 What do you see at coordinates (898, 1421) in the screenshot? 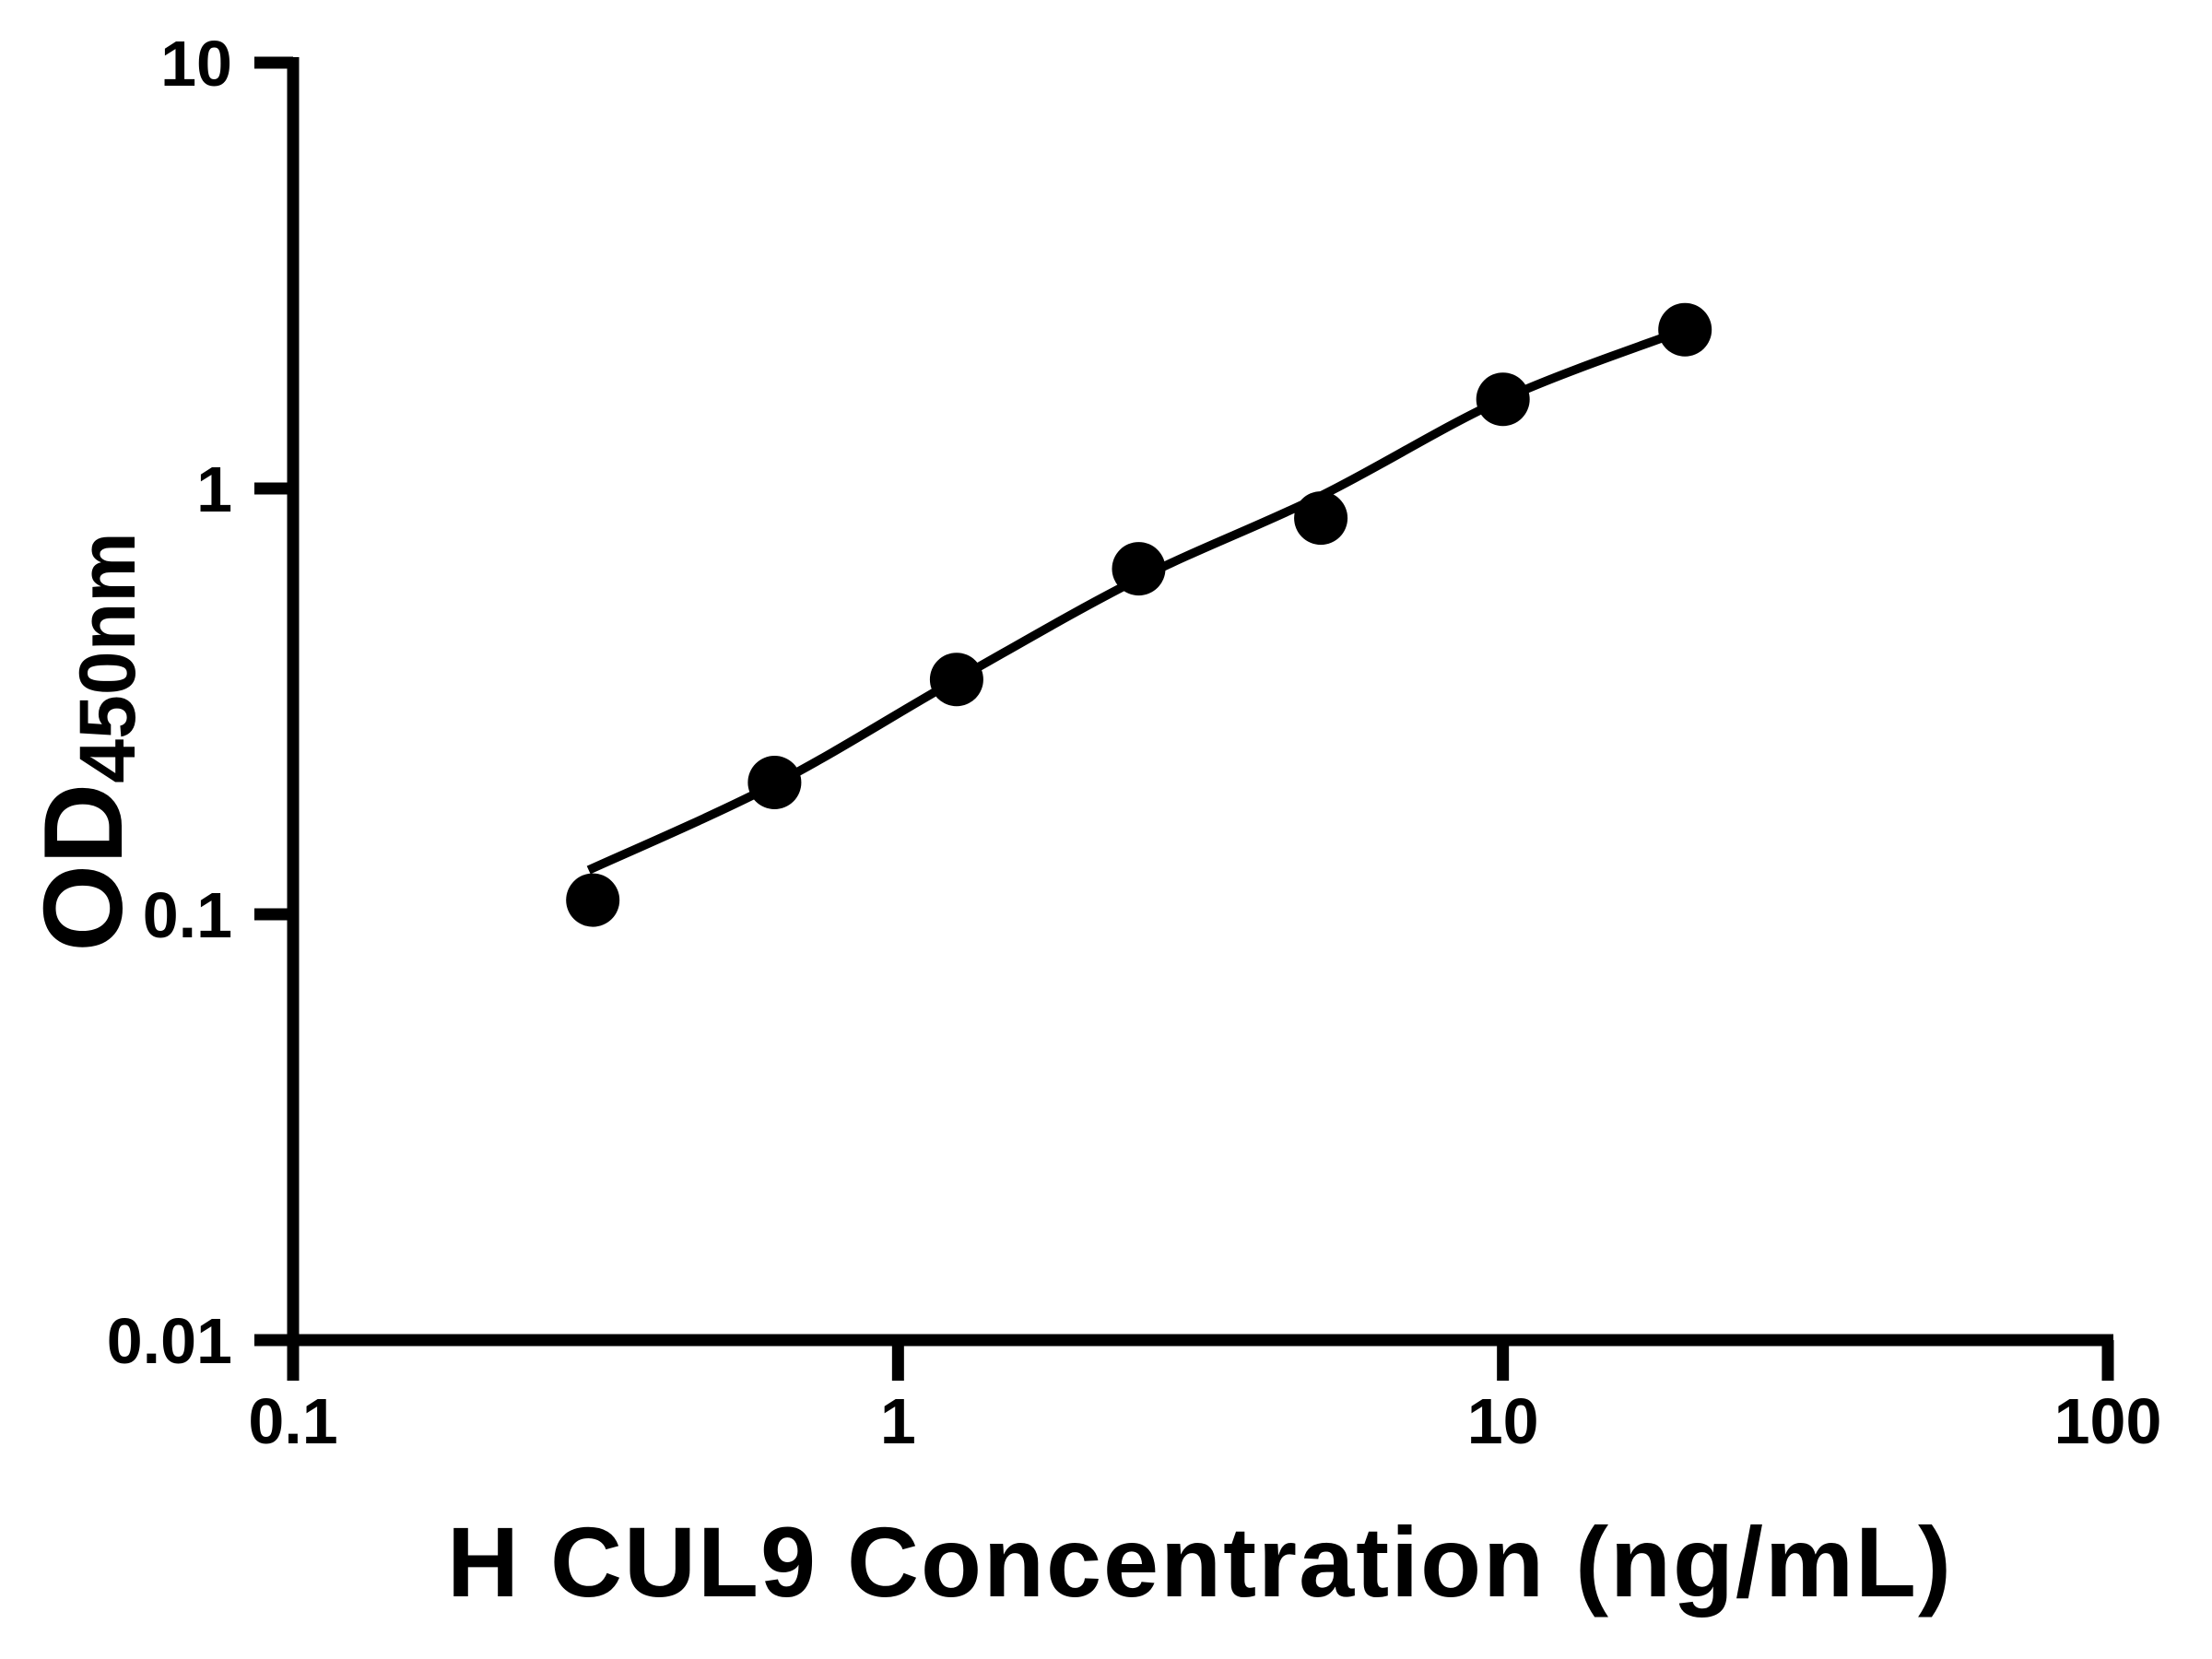
I see `x-tick-label: 1` at bounding box center [898, 1421].